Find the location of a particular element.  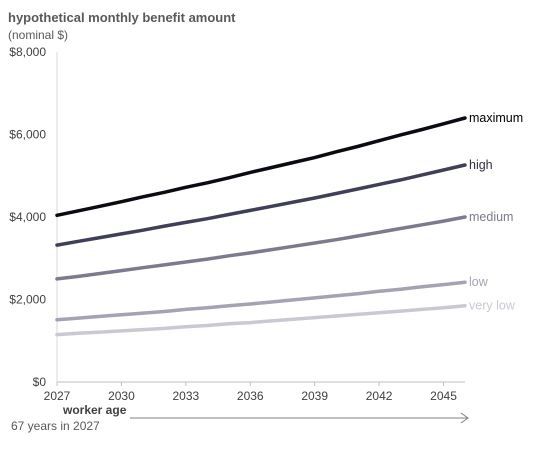

x-tick-label: 2042 is located at coordinates (379, 396).